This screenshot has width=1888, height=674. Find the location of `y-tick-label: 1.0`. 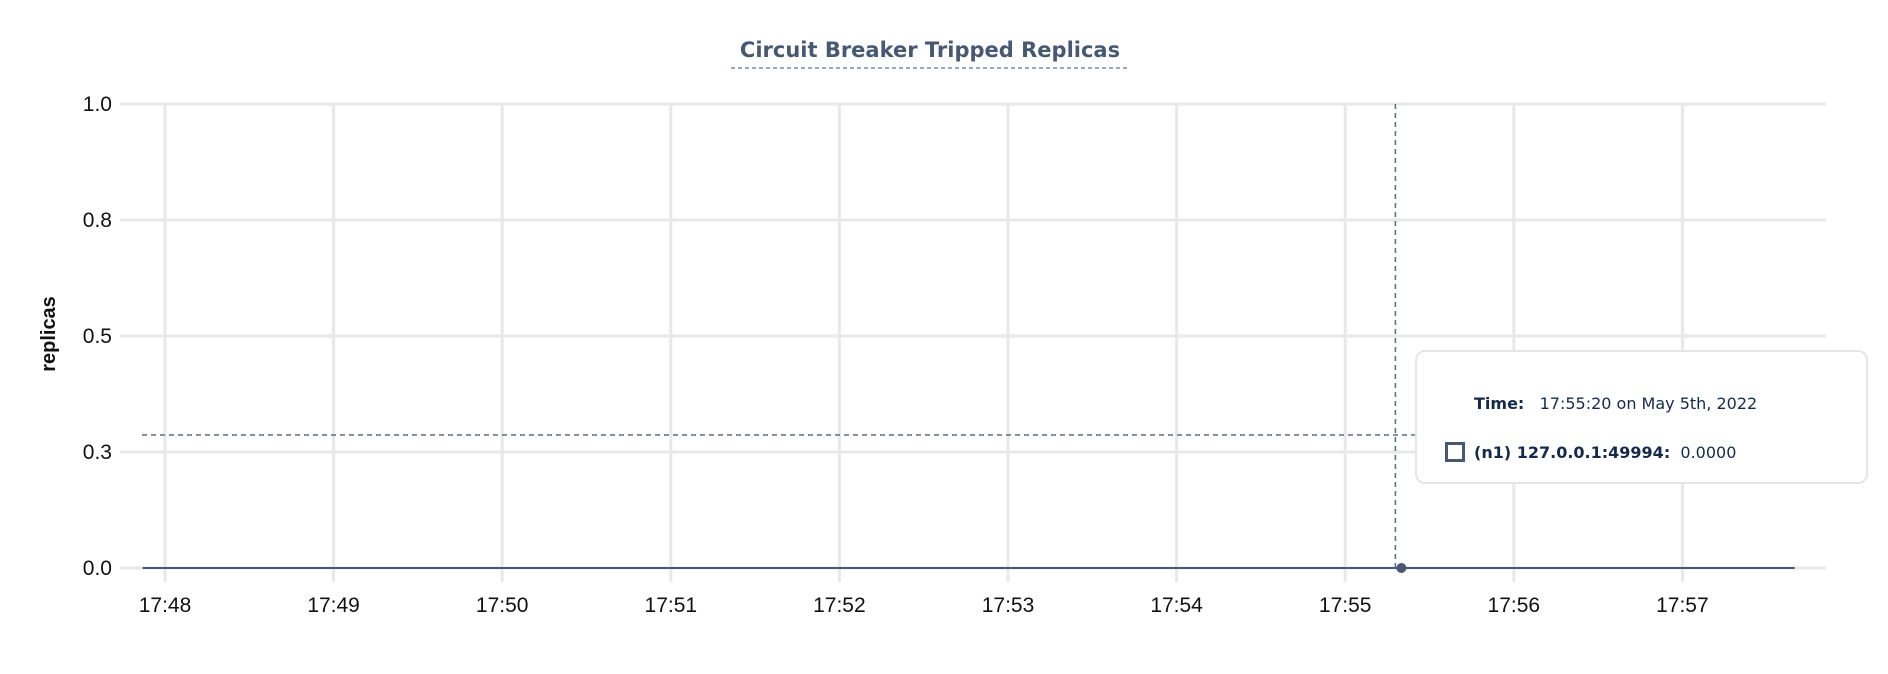

y-tick-label: 1.0 is located at coordinates (97, 104).